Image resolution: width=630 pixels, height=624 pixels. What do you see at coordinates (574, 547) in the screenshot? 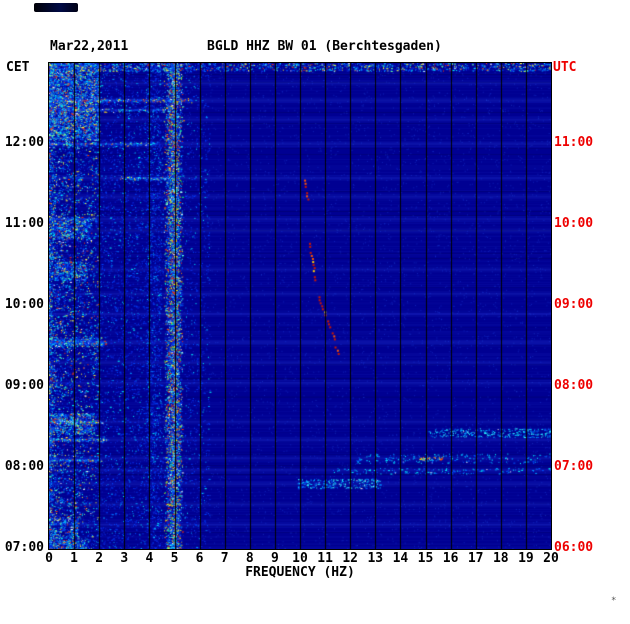
I see `utc-tick-label: 06:00` at bounding box center [574, 547].